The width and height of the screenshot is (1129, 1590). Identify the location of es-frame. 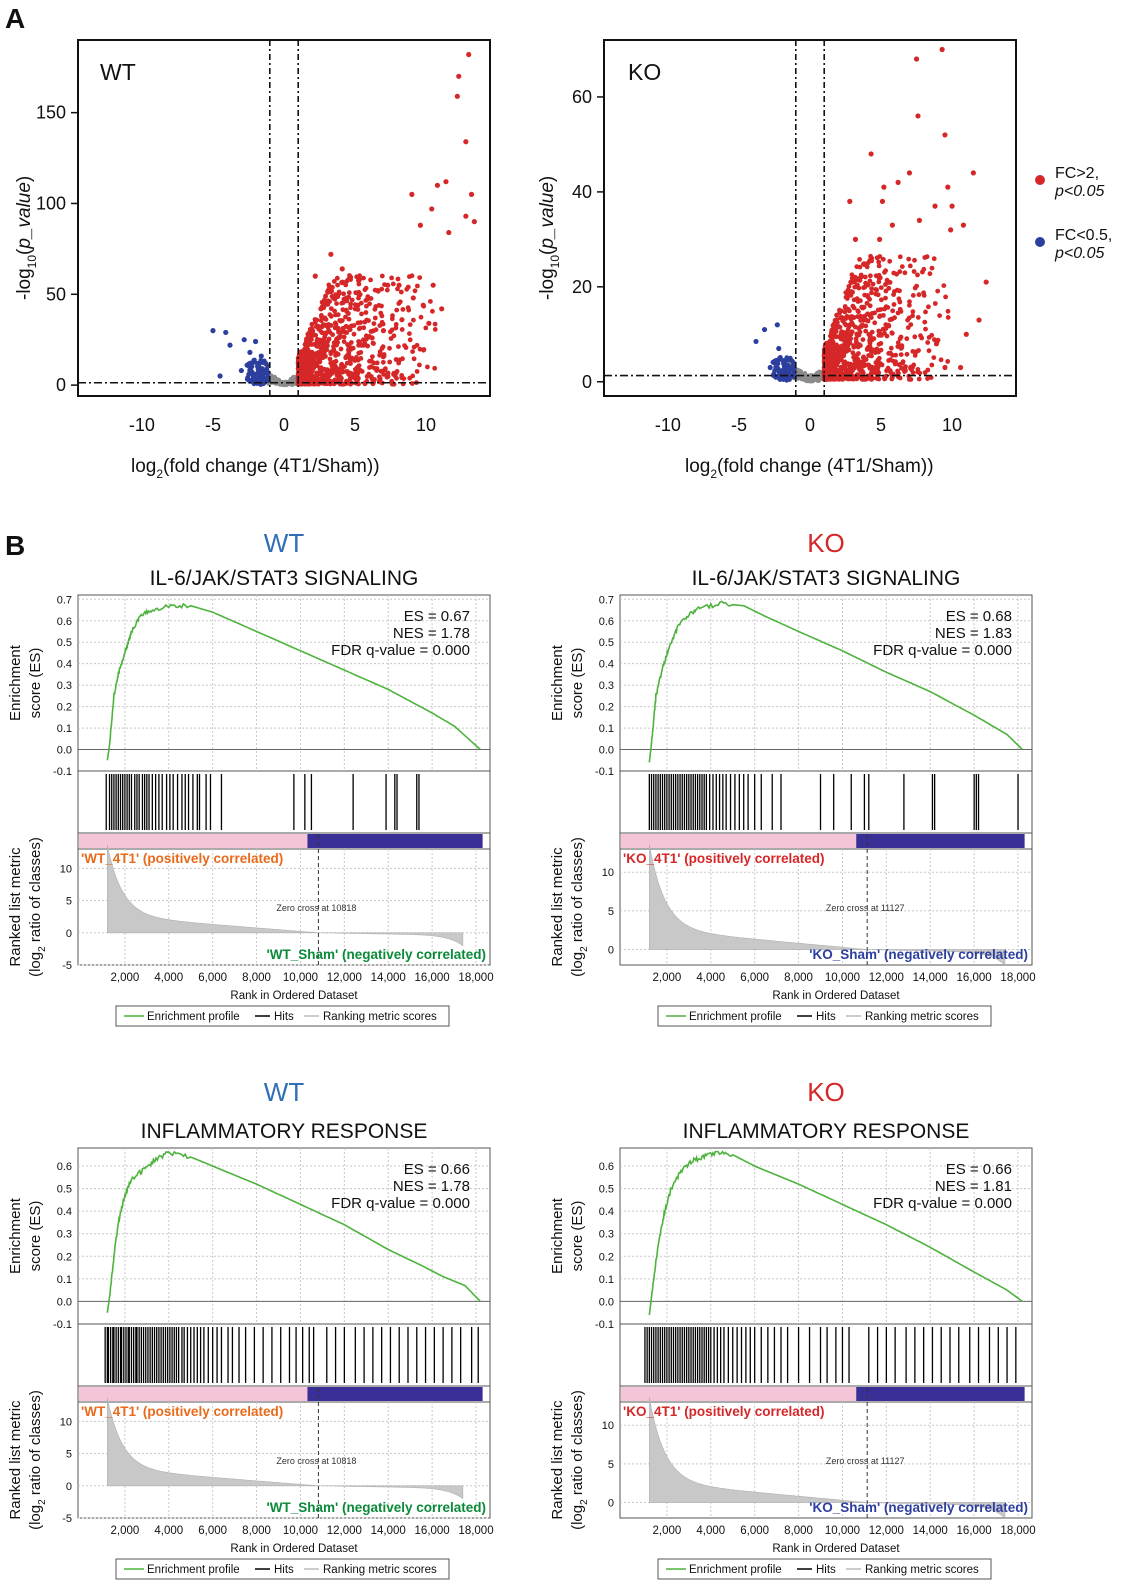
(826, 683).